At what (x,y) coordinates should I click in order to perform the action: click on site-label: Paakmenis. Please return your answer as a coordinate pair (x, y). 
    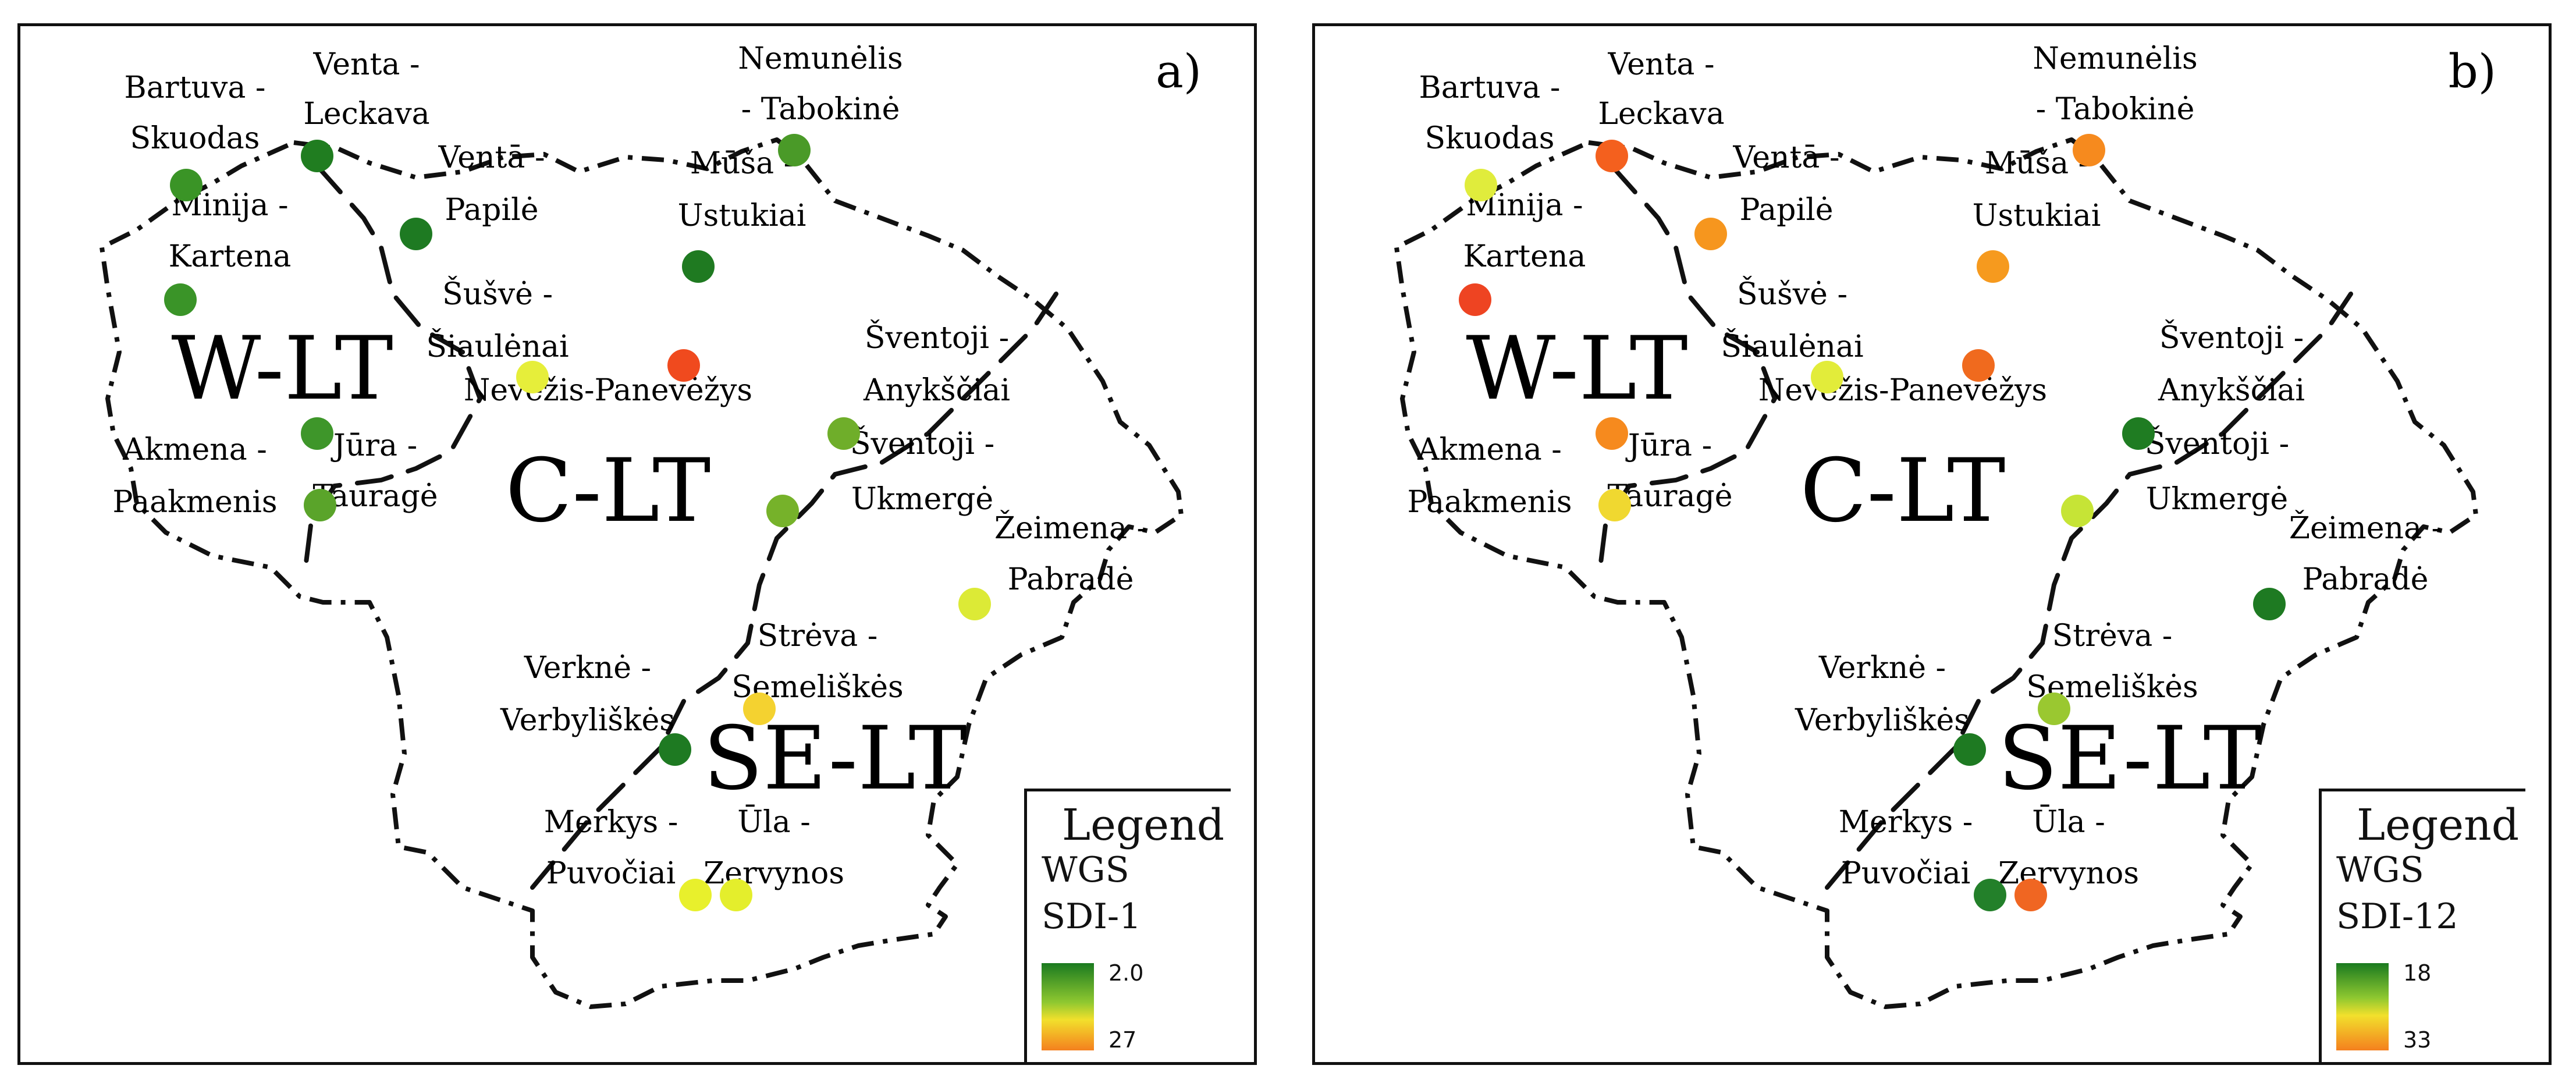
    Looking at the image, I should click on (195, 502).